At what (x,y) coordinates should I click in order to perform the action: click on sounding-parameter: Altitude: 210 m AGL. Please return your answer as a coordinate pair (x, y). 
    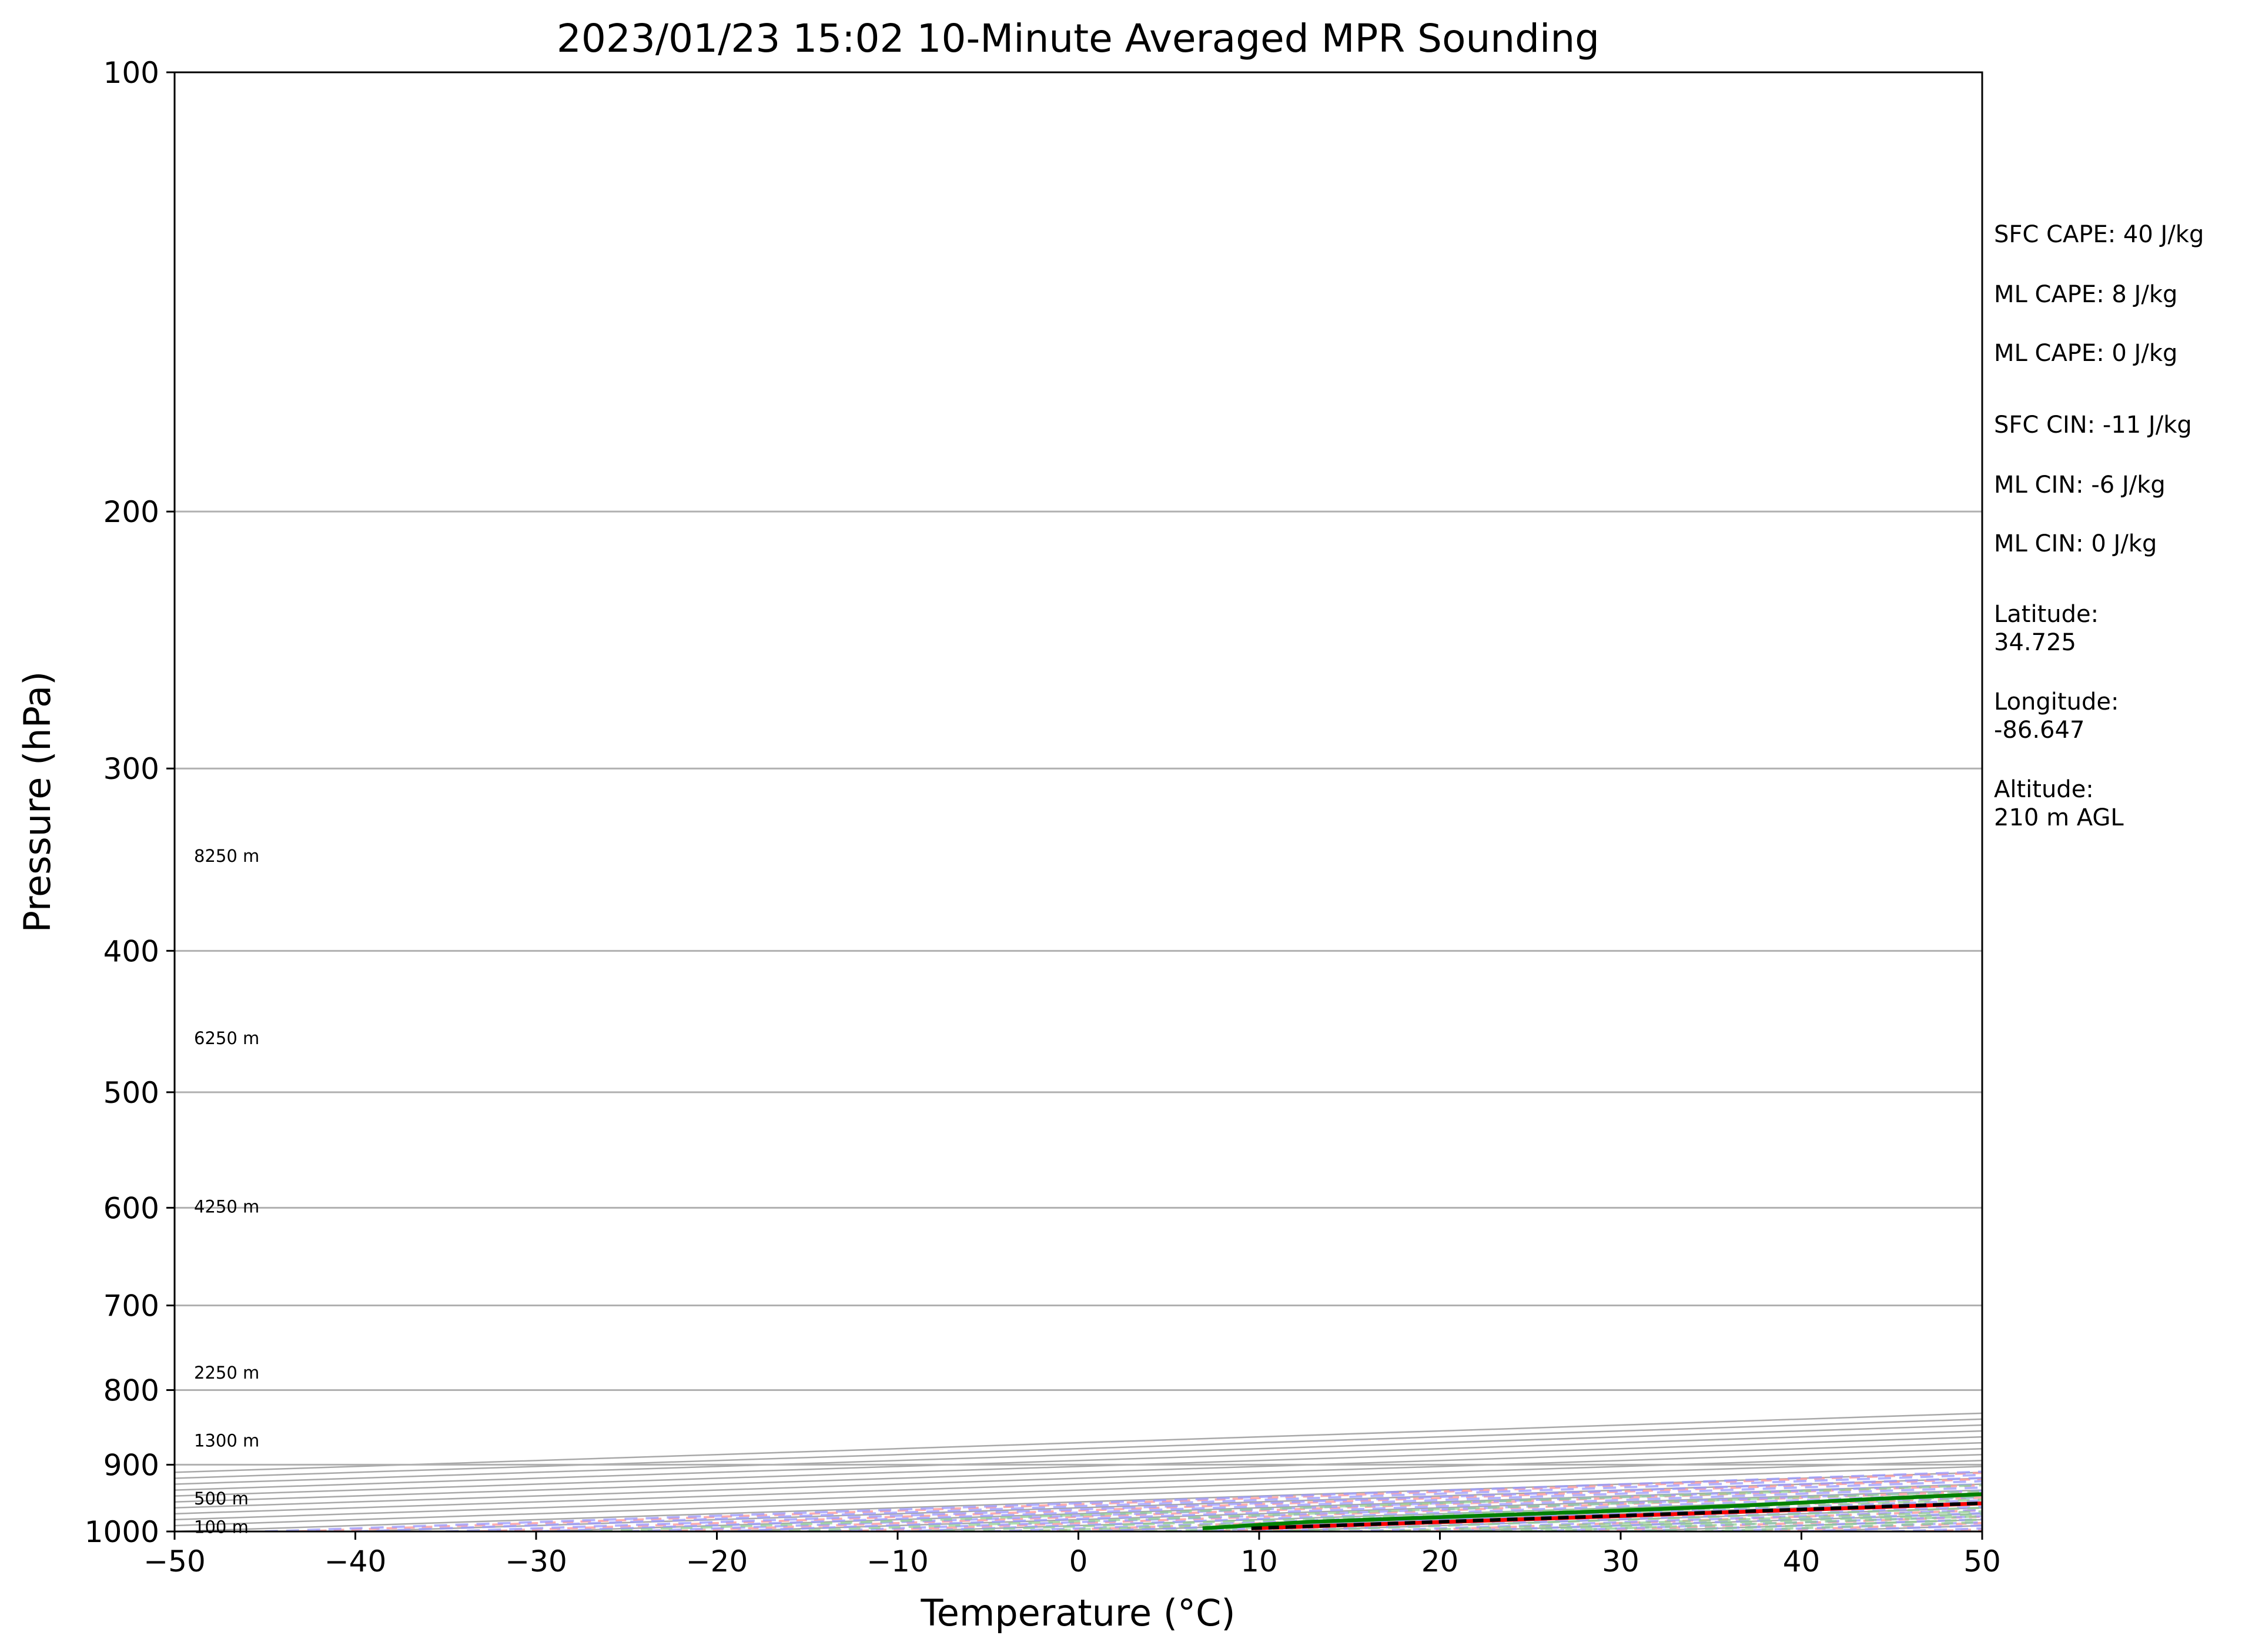
    Looking at the image, I should click on (2059, 804).